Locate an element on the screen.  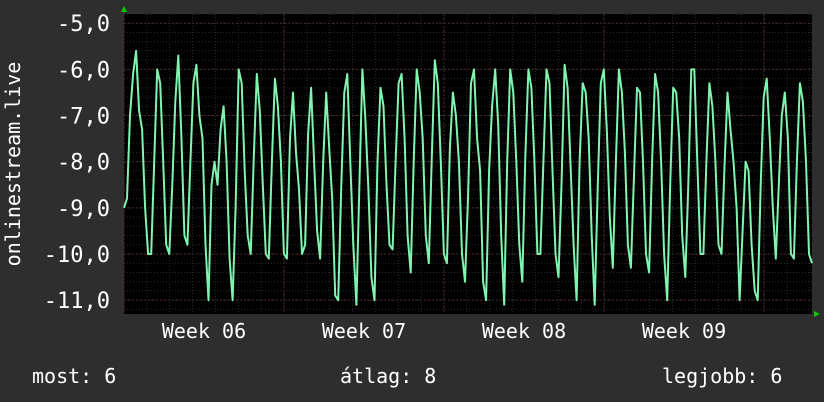
y-tick-labels: -5,0 -6,0 -7,0 -8,0 -9,0 -10,0 -11,0 is located at coordinates (77, 163).